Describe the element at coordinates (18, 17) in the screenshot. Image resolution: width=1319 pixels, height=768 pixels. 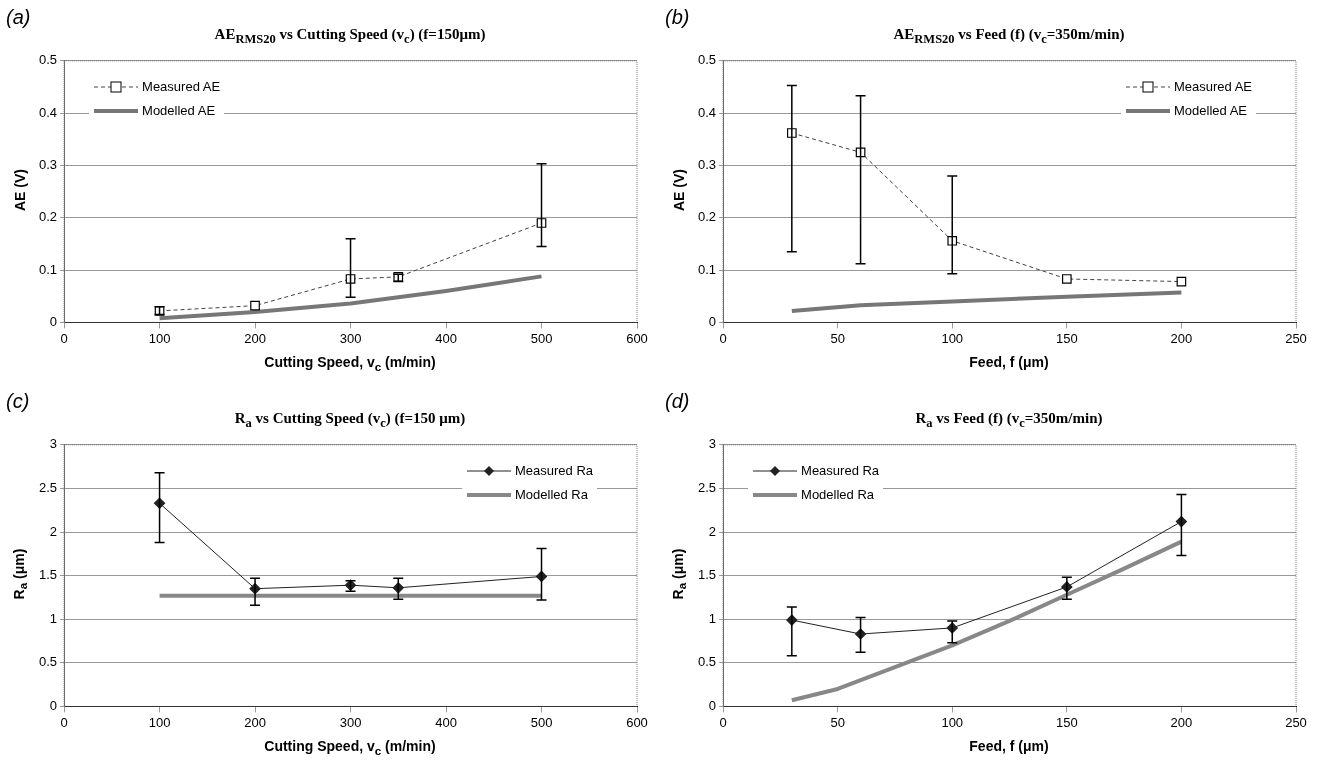
I see `text: (a)` at that location.